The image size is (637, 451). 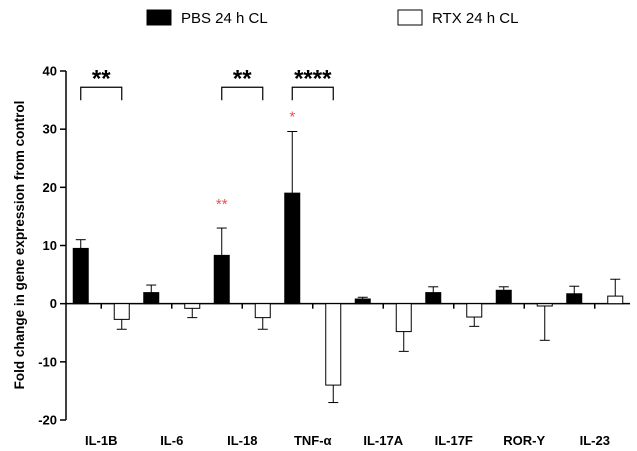 What do you see at coordinates (242, 440) in the screenshot?
I see `x-tick-label: IL-18` at bounding box center [242, 440].